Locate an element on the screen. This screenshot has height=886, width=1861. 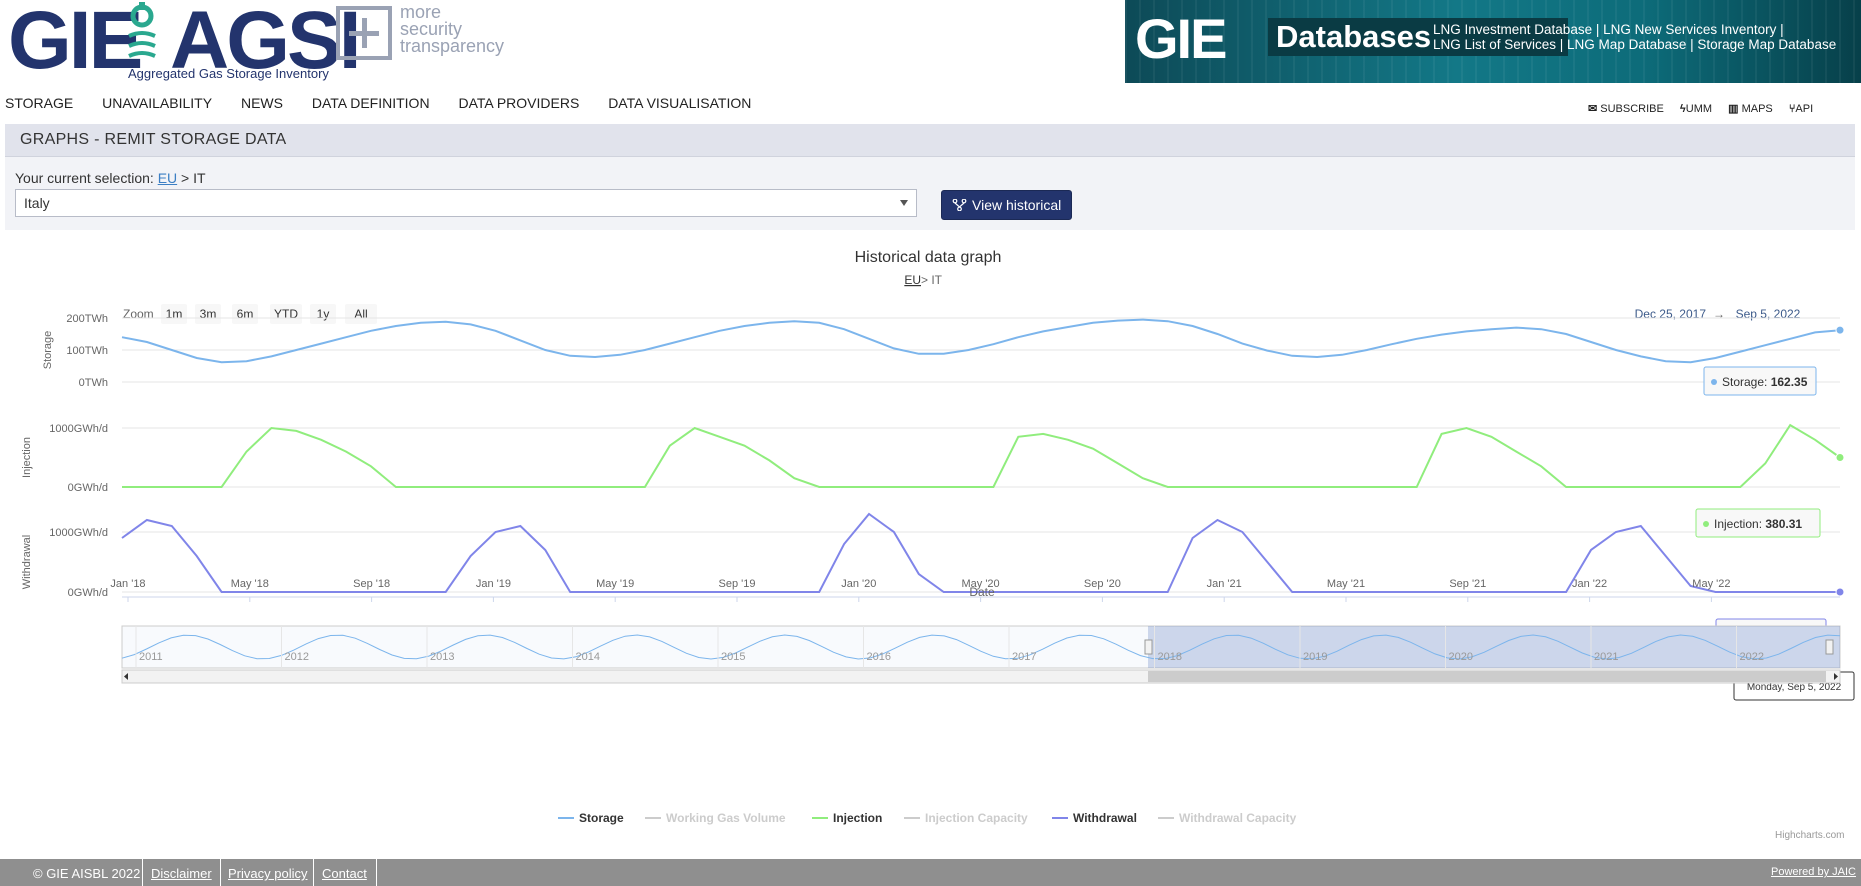
tooltip-date-label: Monday, Sep 5, 2022 is located at coordinates (1794, 687).